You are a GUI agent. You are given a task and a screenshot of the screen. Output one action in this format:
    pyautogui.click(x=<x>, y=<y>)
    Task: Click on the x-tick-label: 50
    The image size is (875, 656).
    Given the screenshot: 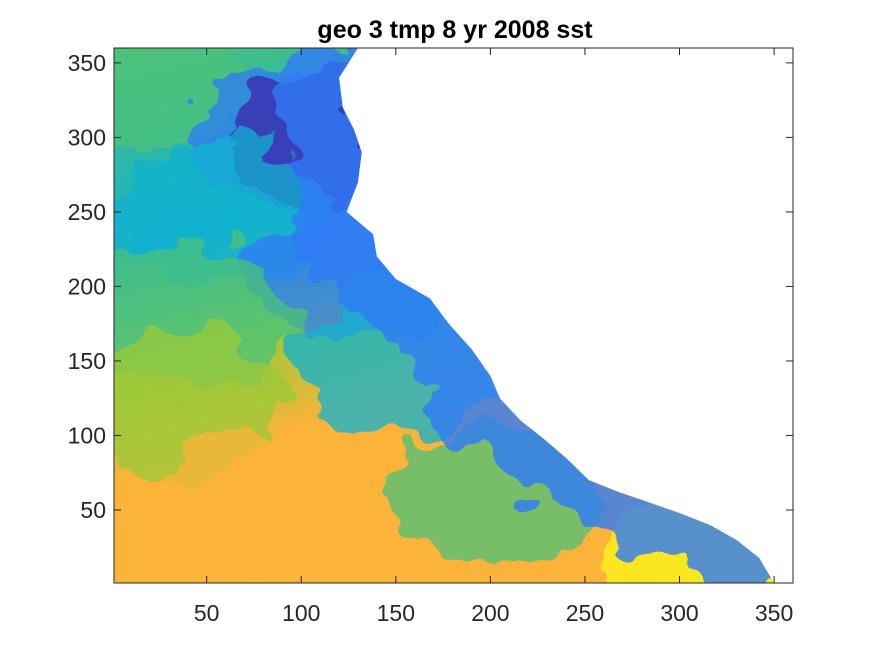 What is the action you would take?
    pyautogui.click(x=207, y=613)
    